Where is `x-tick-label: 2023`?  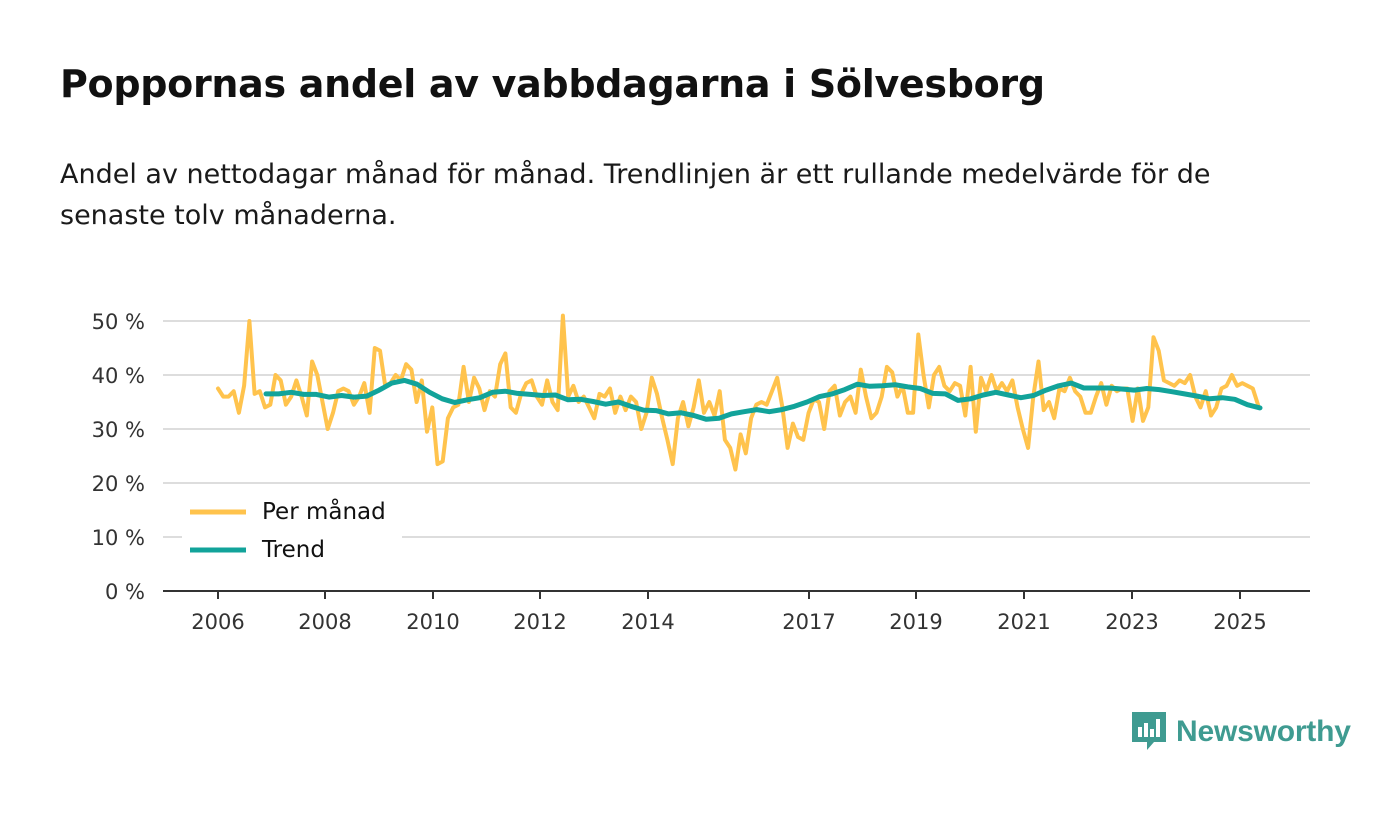
x-tick-label: 2023 is located at coordinates (1131, 622).